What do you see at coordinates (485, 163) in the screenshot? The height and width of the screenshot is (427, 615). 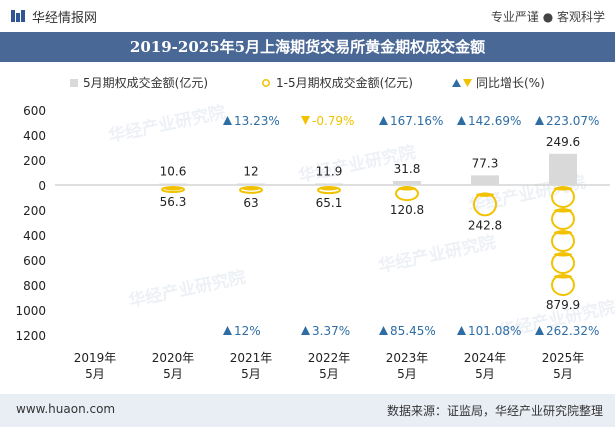 I see `data-label-may: 77.3` at bounding box center [485, 163].